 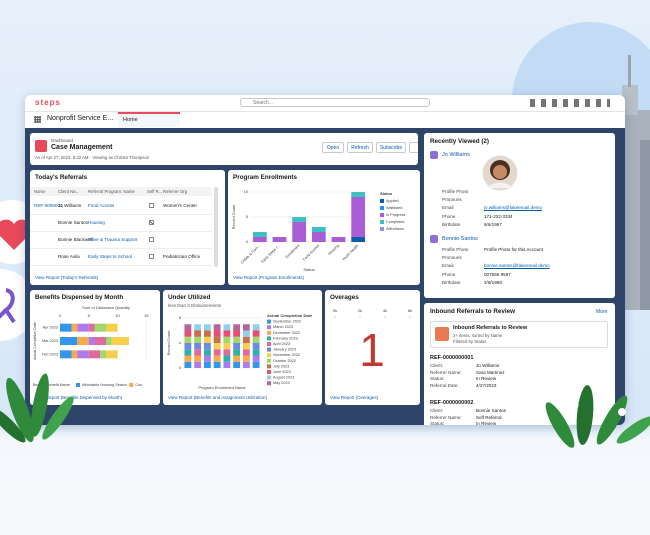 I want to click on header-button: Refresh, so click(x=360, y=147).